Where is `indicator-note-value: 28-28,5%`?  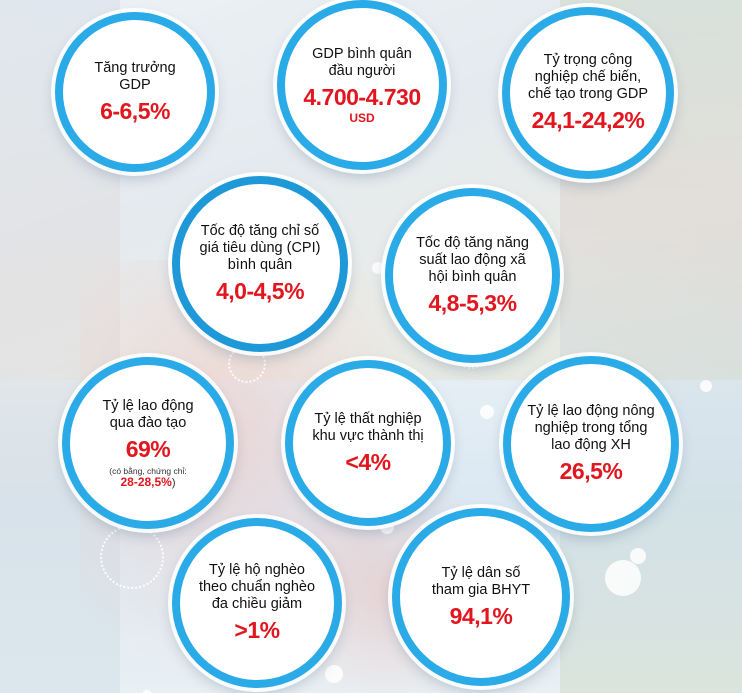
indicator-note-value: 28-28,5% is located at coordinates (146, 481).